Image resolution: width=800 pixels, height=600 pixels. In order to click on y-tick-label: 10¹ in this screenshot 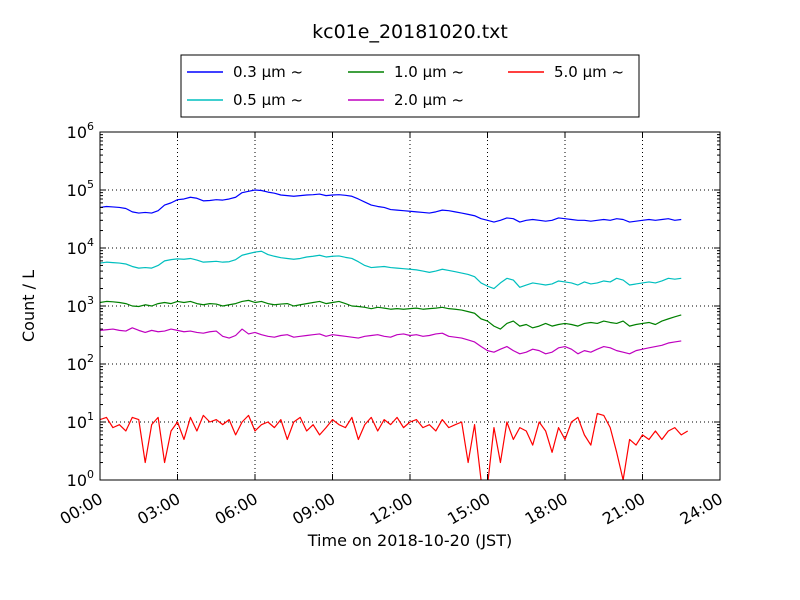, I will do `click(80, 421)`.